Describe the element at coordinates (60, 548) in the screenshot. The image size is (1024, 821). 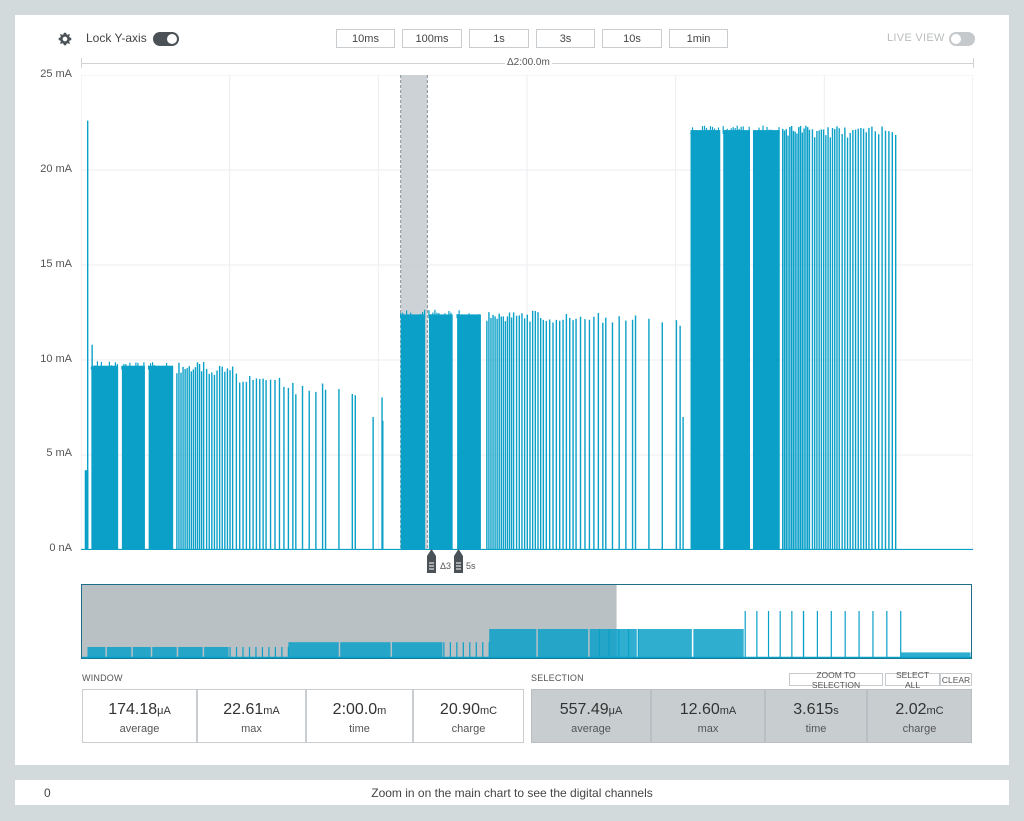
I see `y-tick-label: 0 nA` at that location.